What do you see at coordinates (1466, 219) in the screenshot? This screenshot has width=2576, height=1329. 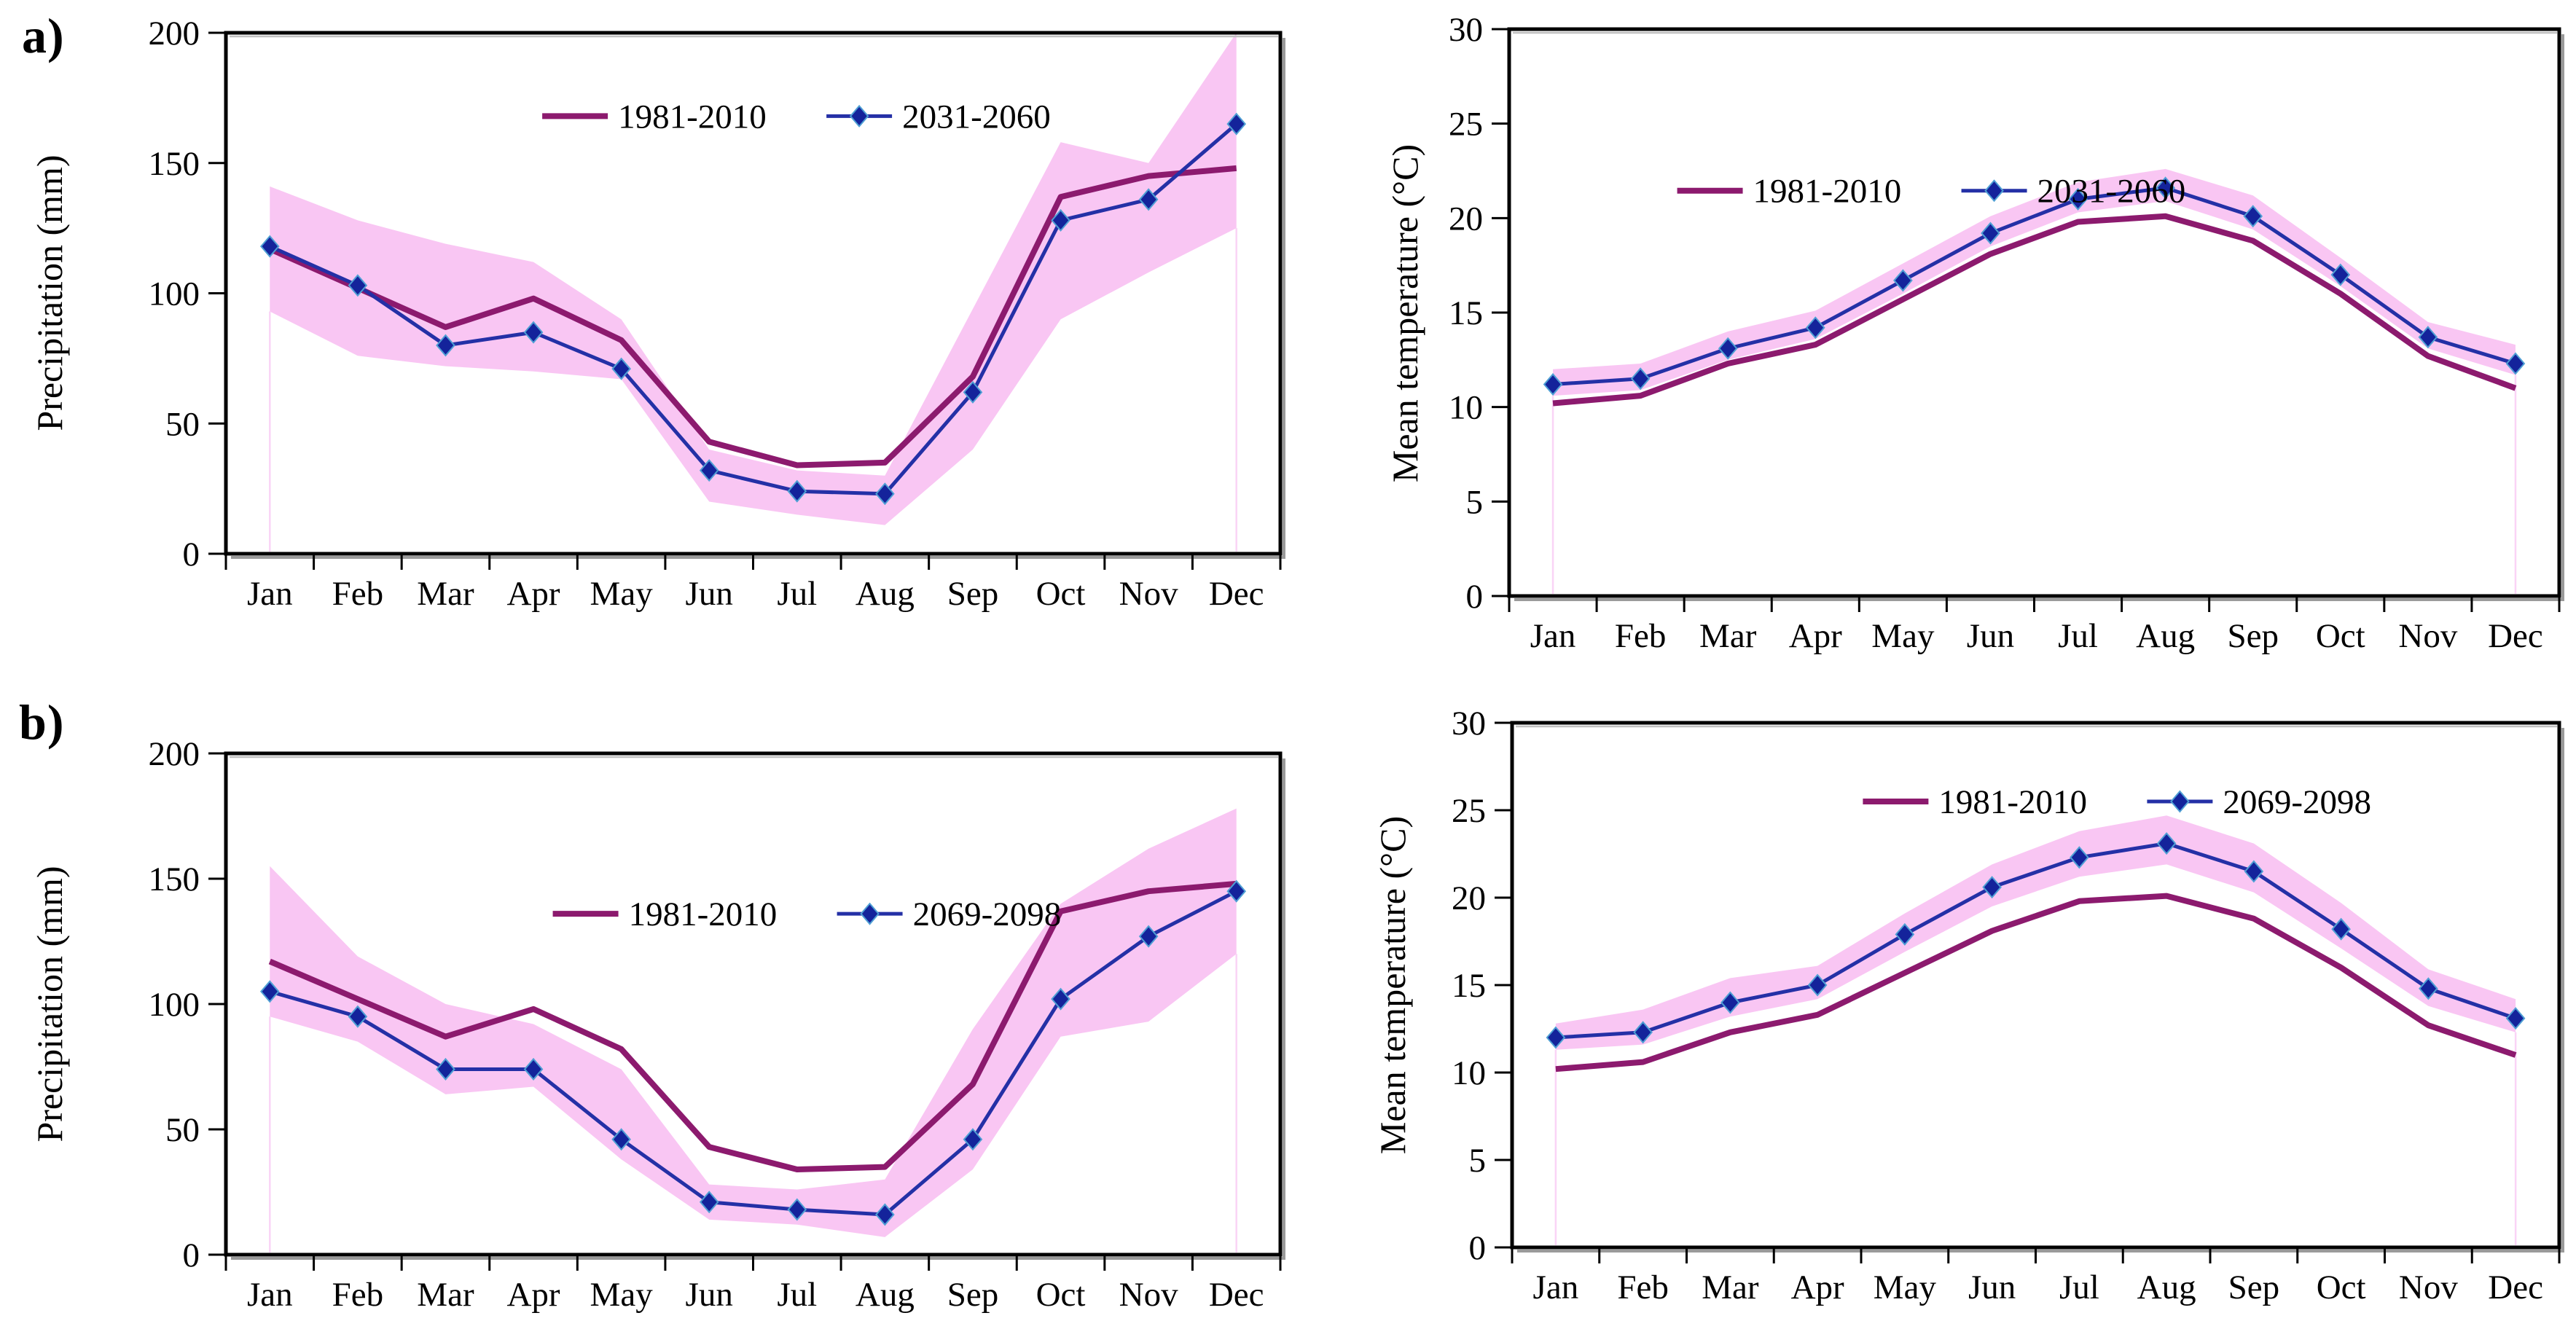 I see `y-tick-label: 20` at bounding box center [1466, 219].